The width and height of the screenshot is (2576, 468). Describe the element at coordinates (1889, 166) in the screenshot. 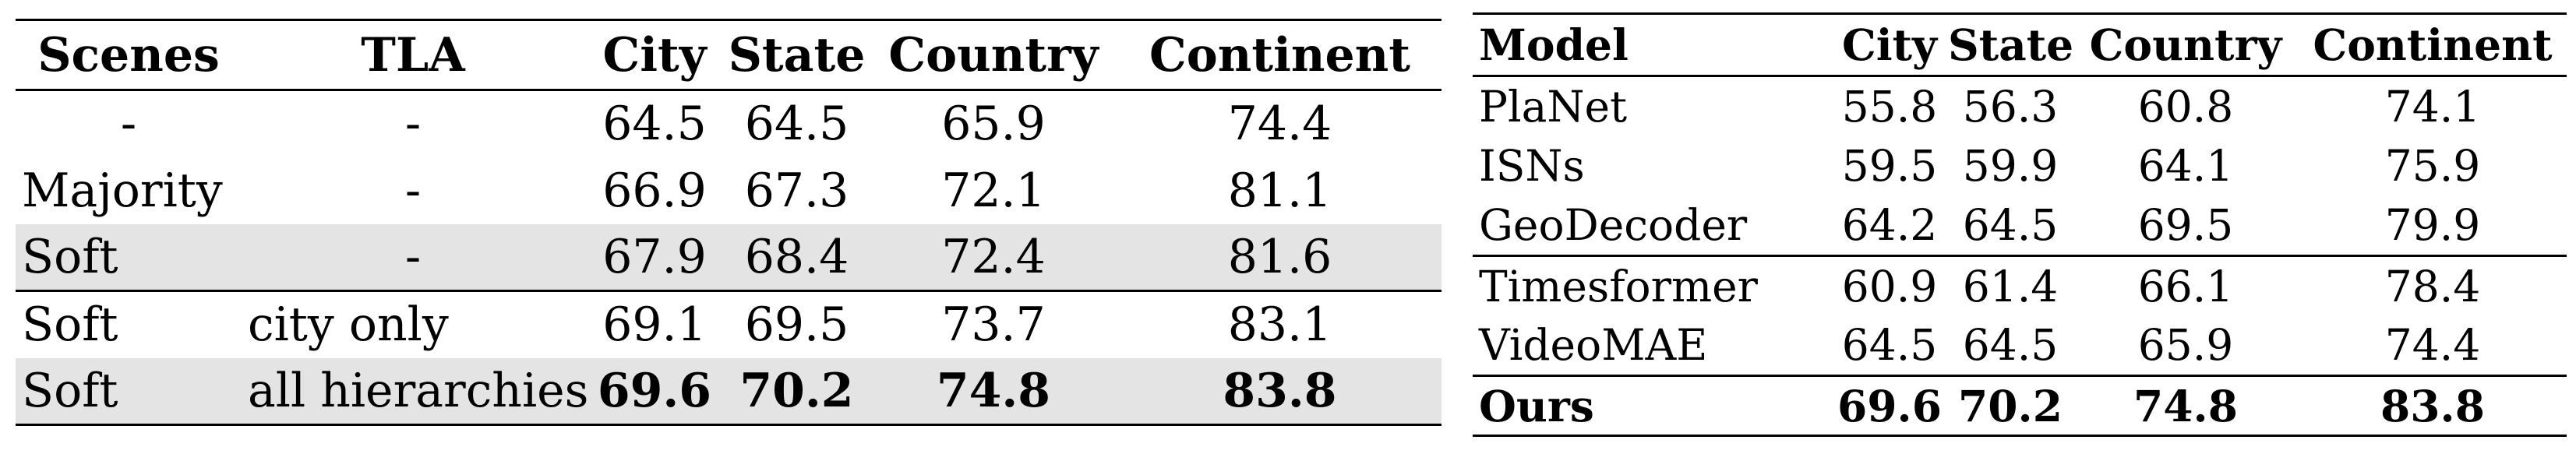

I see `cell-city: 59.5` at that location.